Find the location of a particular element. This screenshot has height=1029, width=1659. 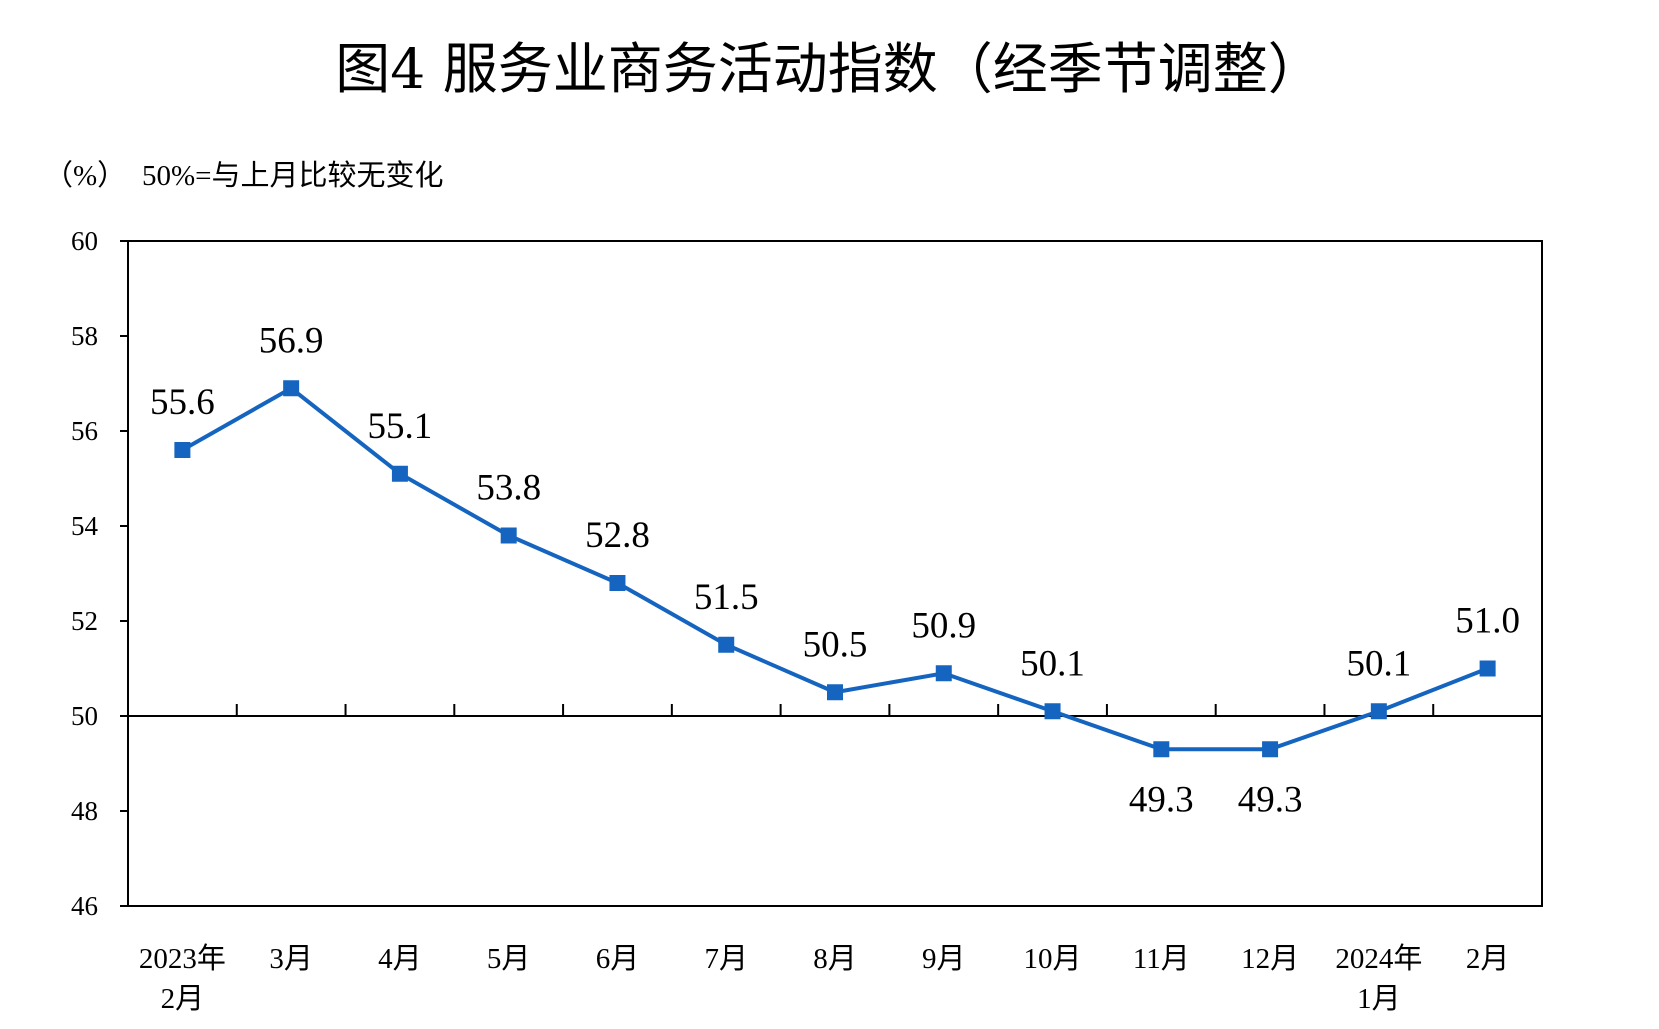

x-tick-label: 5月 is located at coordinates (509, 959).